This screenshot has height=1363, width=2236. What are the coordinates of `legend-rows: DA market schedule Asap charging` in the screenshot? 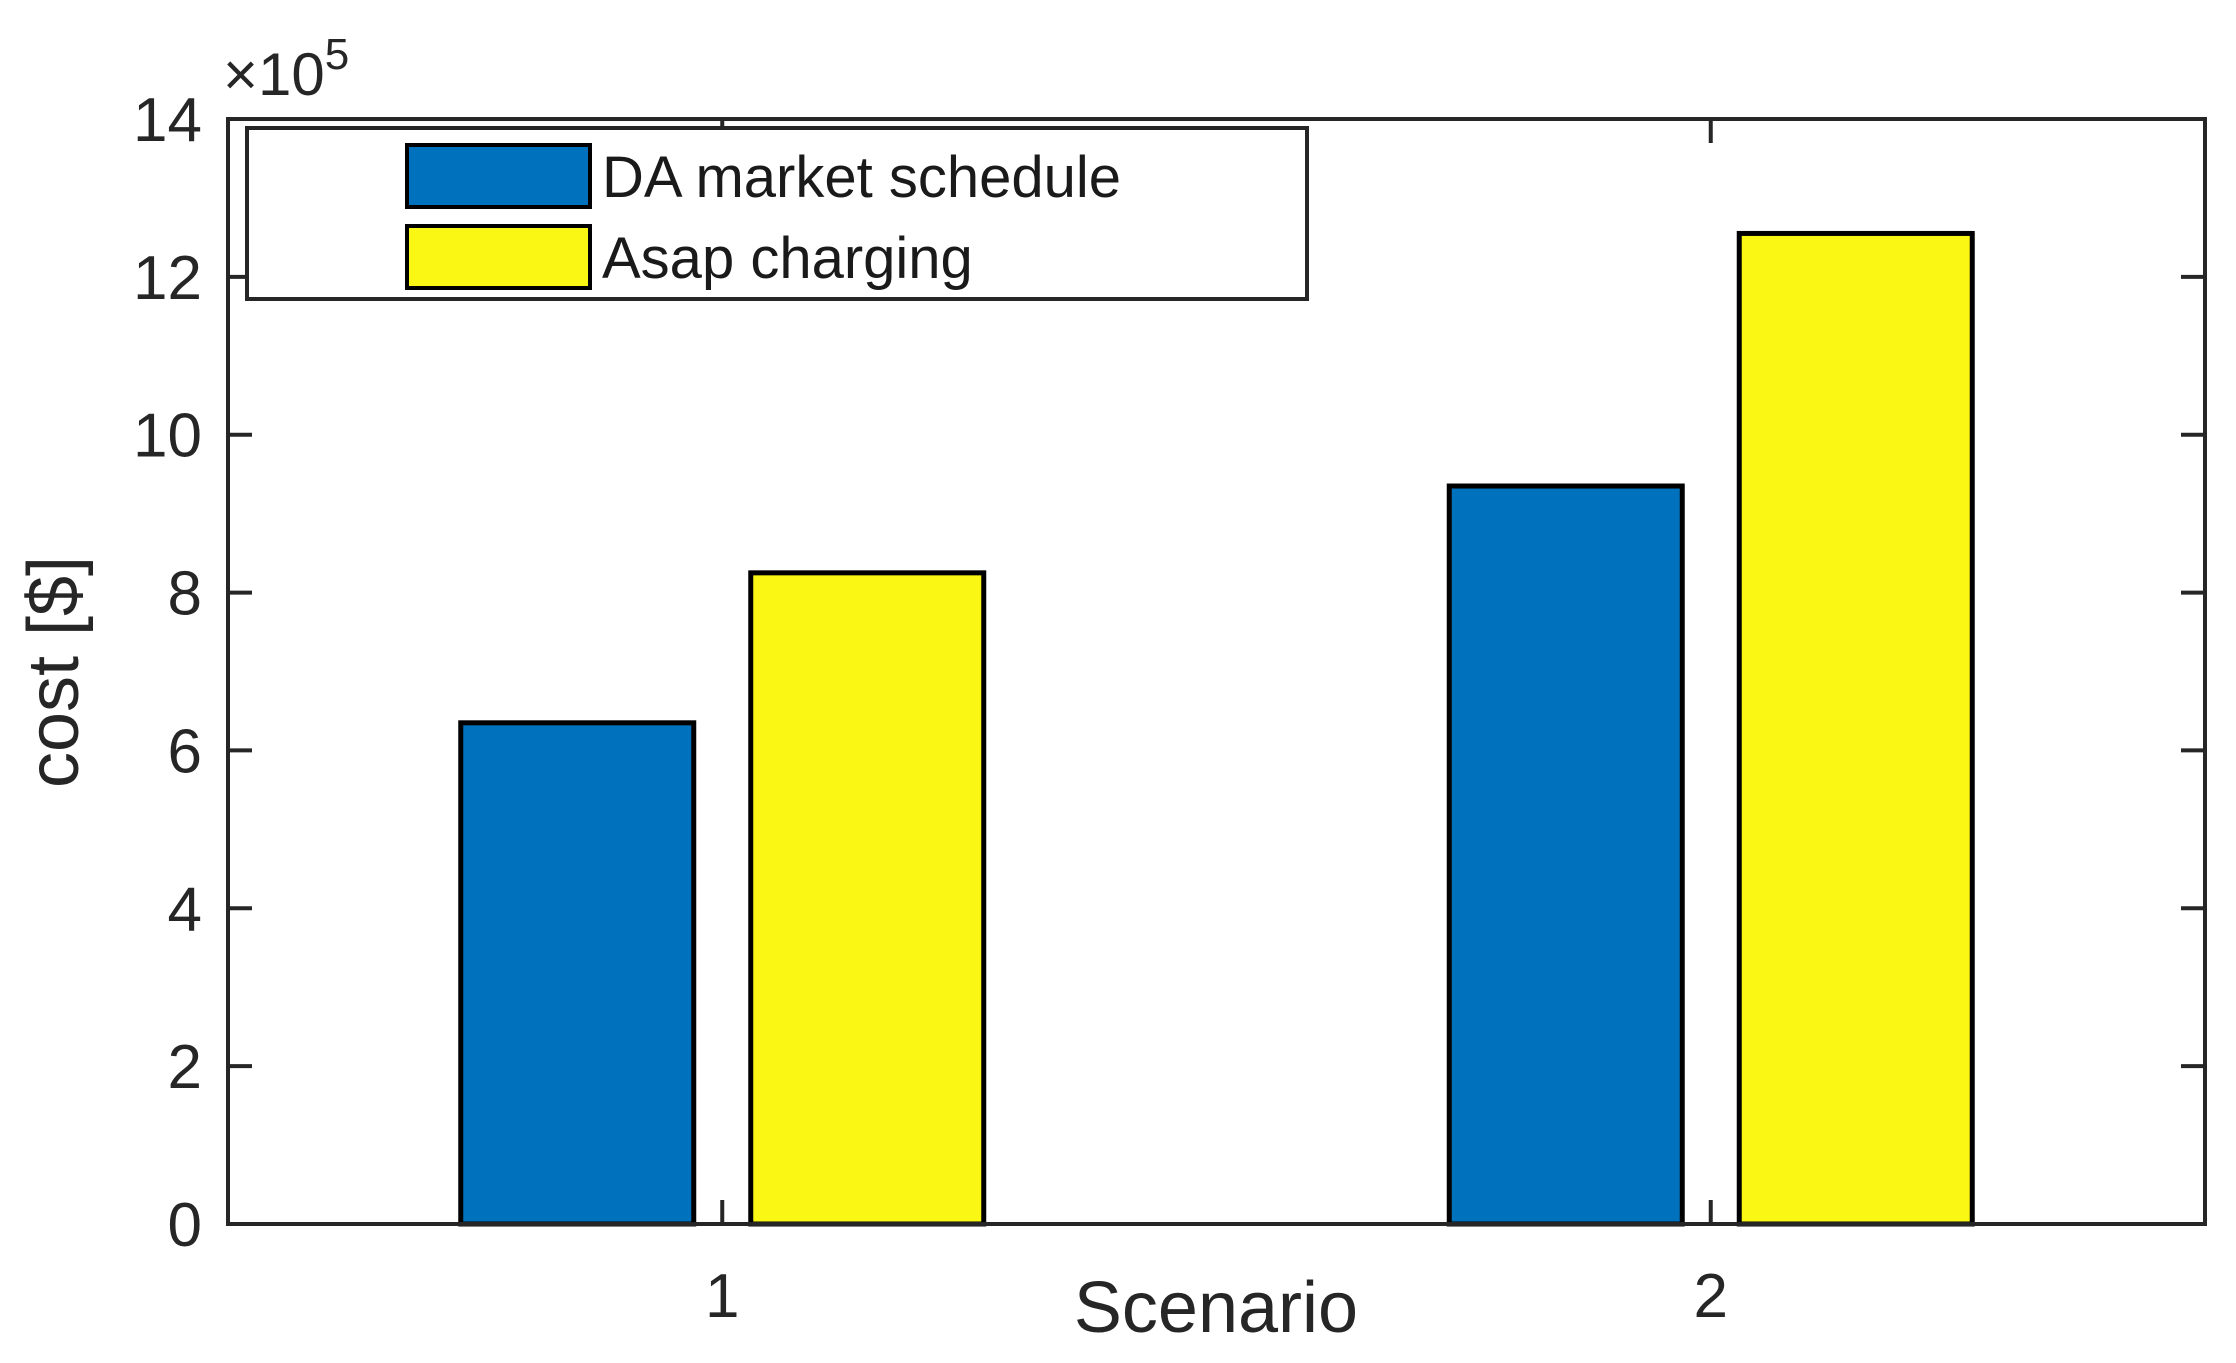 It's located at (763, 217).